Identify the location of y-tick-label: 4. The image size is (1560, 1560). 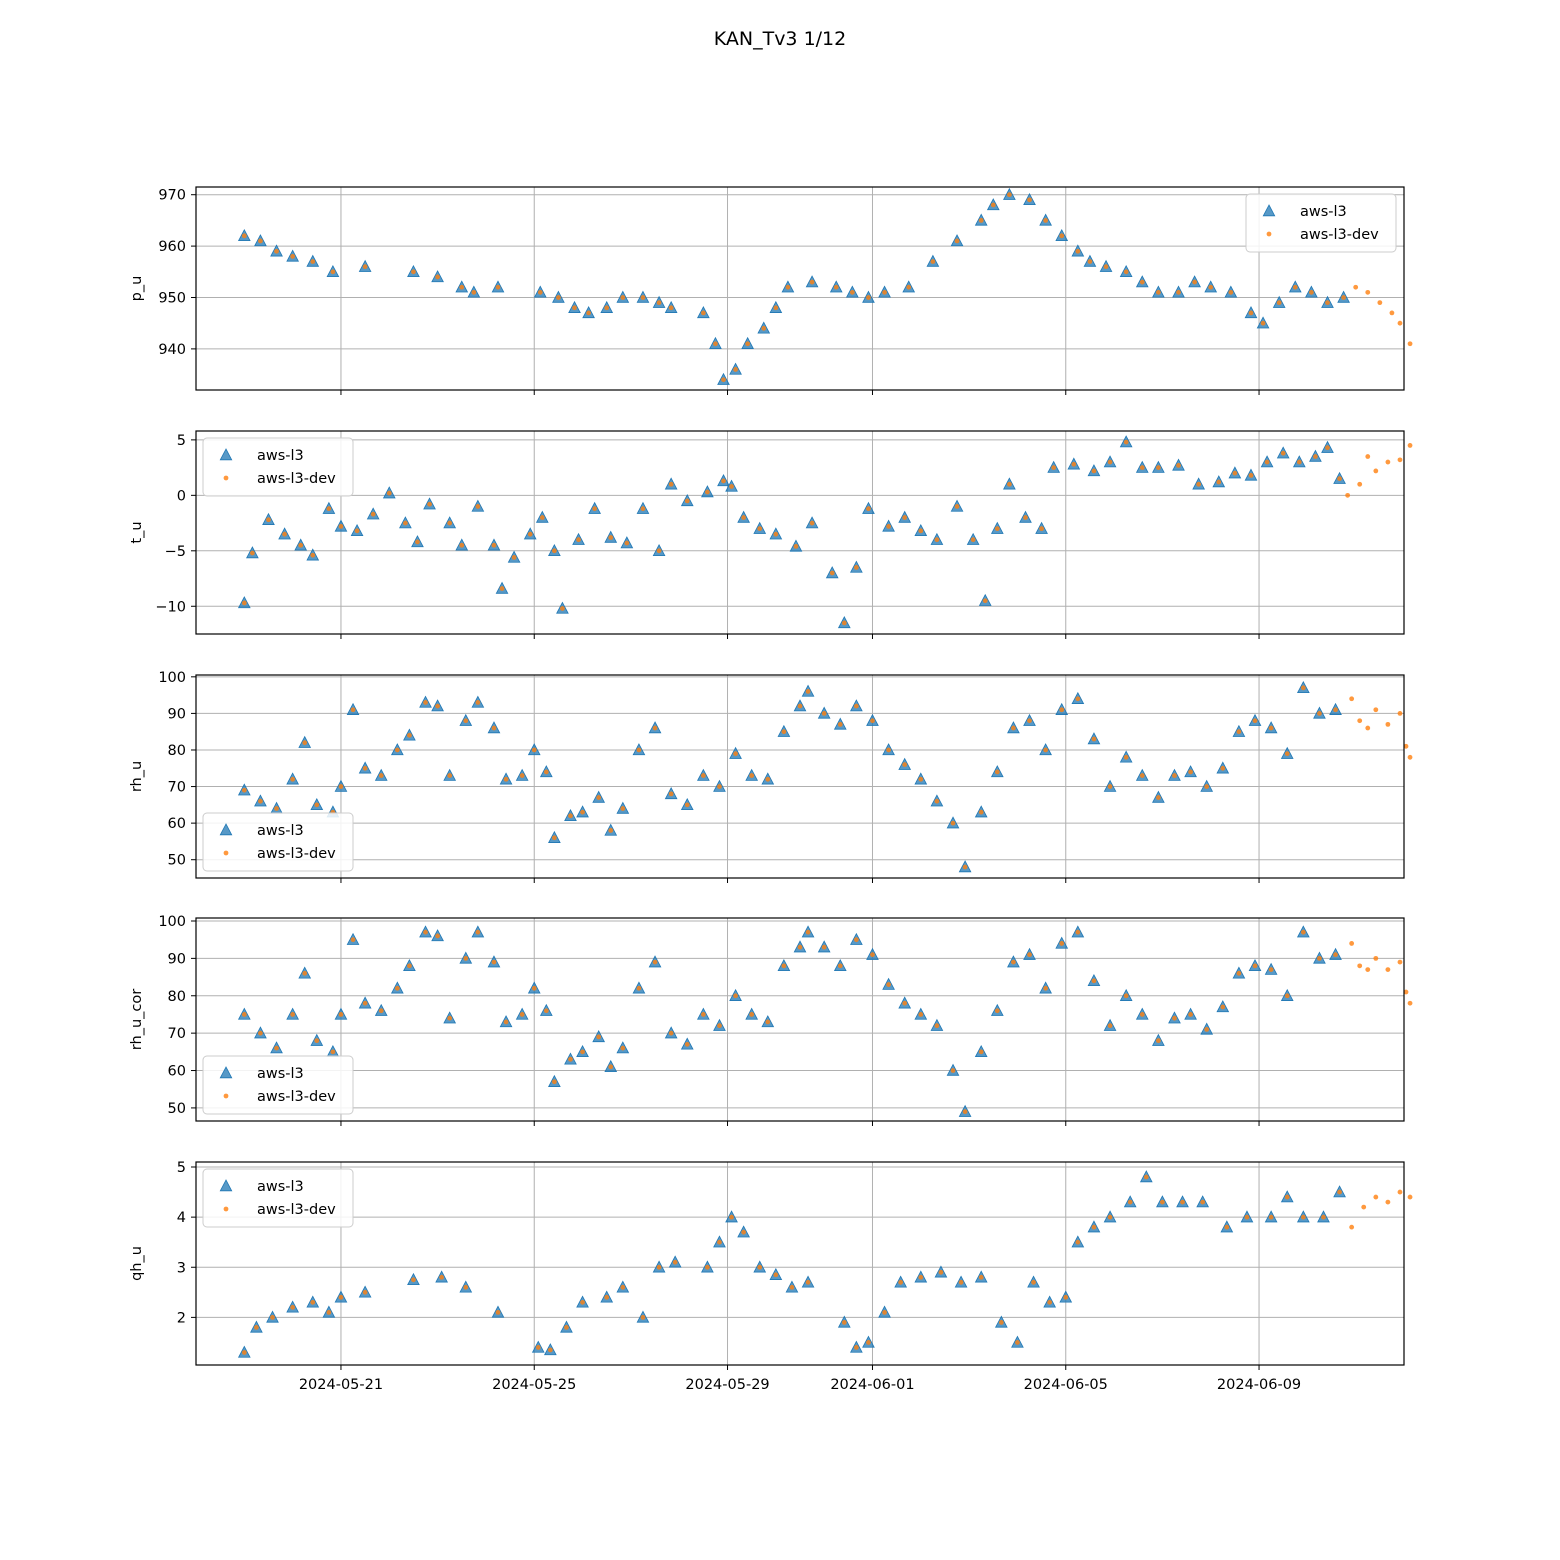
(181, 1218).